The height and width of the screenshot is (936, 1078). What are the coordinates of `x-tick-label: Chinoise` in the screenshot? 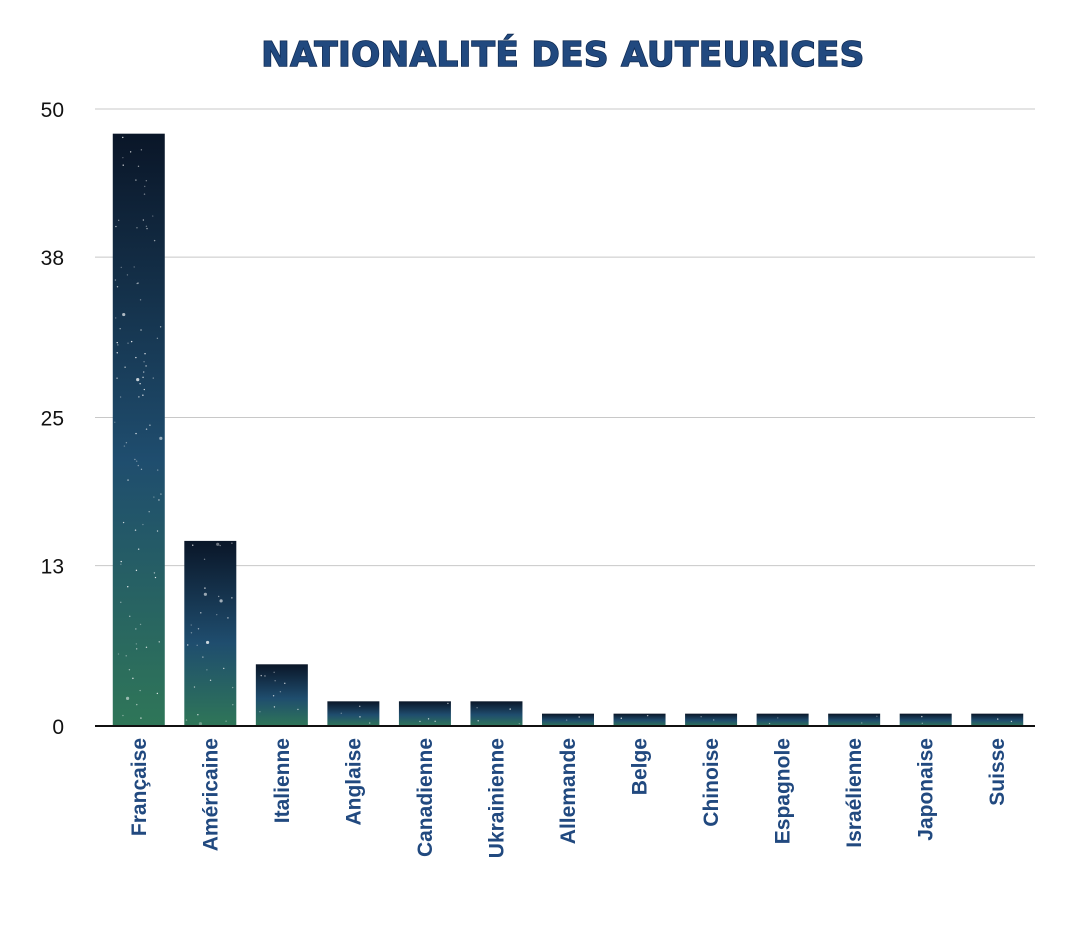 It's located at (711, 782).